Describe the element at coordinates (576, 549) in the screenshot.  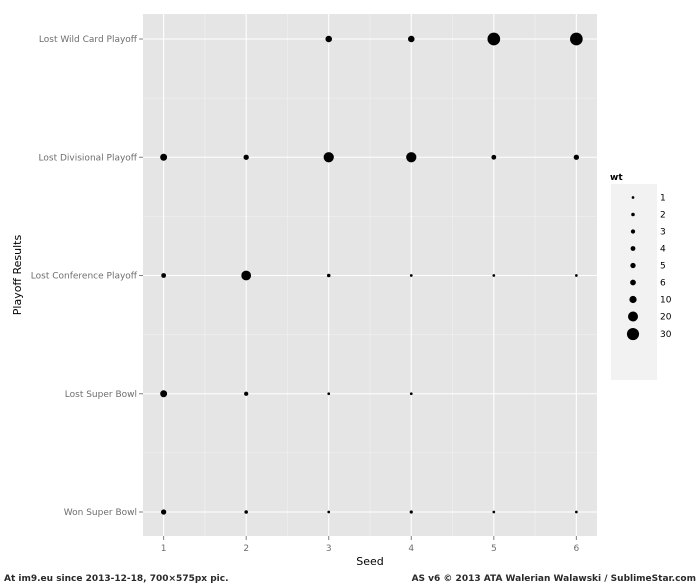
I see `x-tick-label: 6` at that location.